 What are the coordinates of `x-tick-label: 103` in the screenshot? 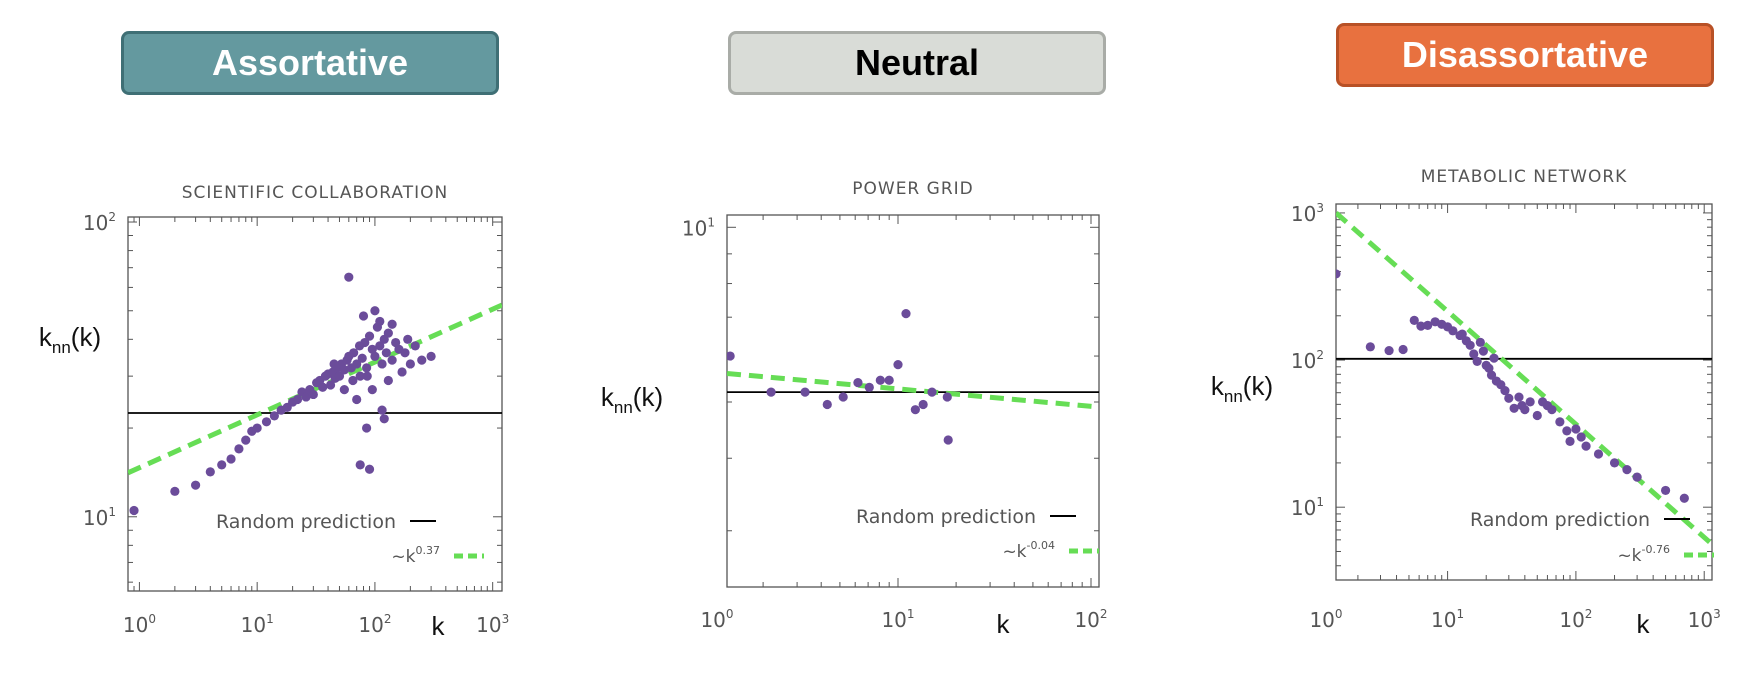 It's located at (492, 624).